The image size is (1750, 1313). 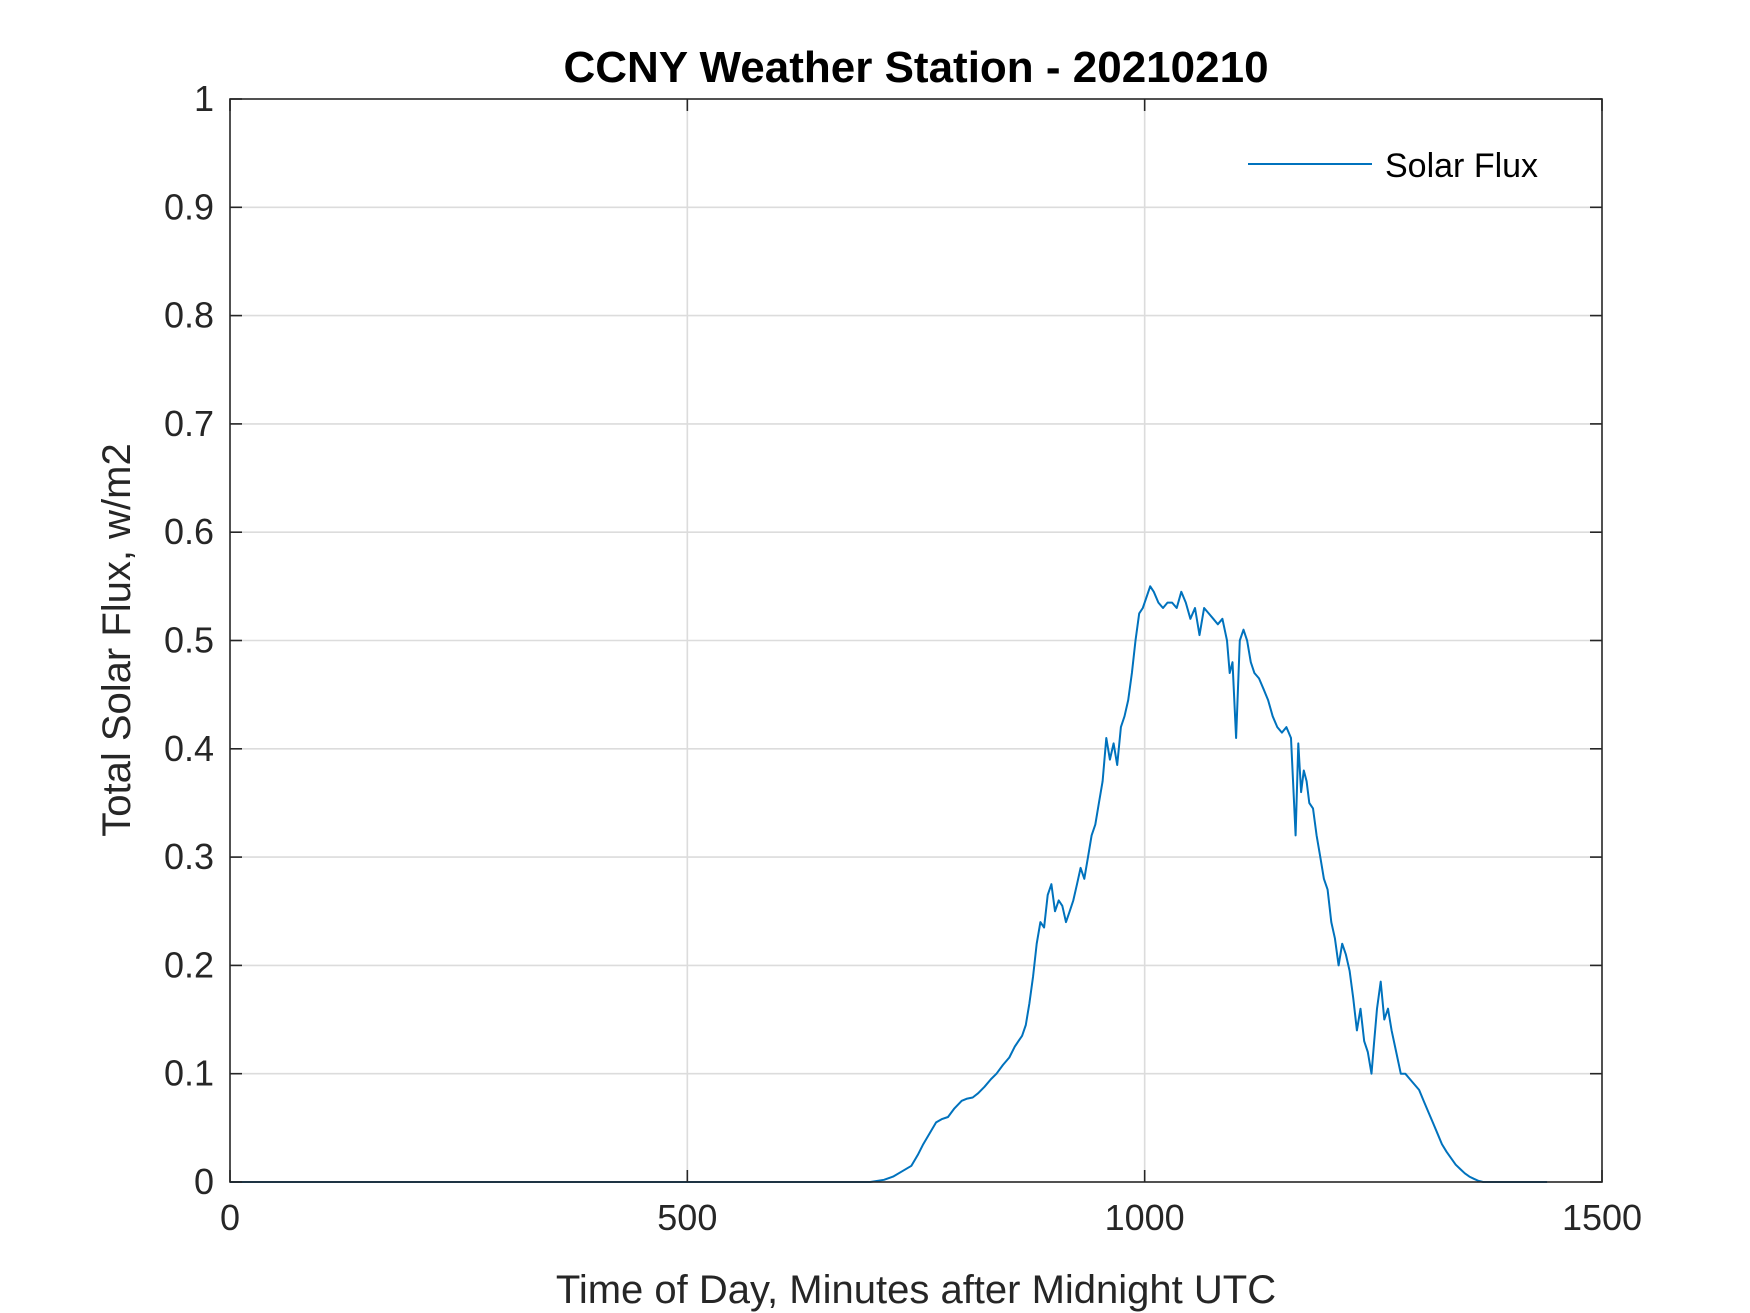 I want to click on x-tick-label: 500, so click(x=687, y=1217).